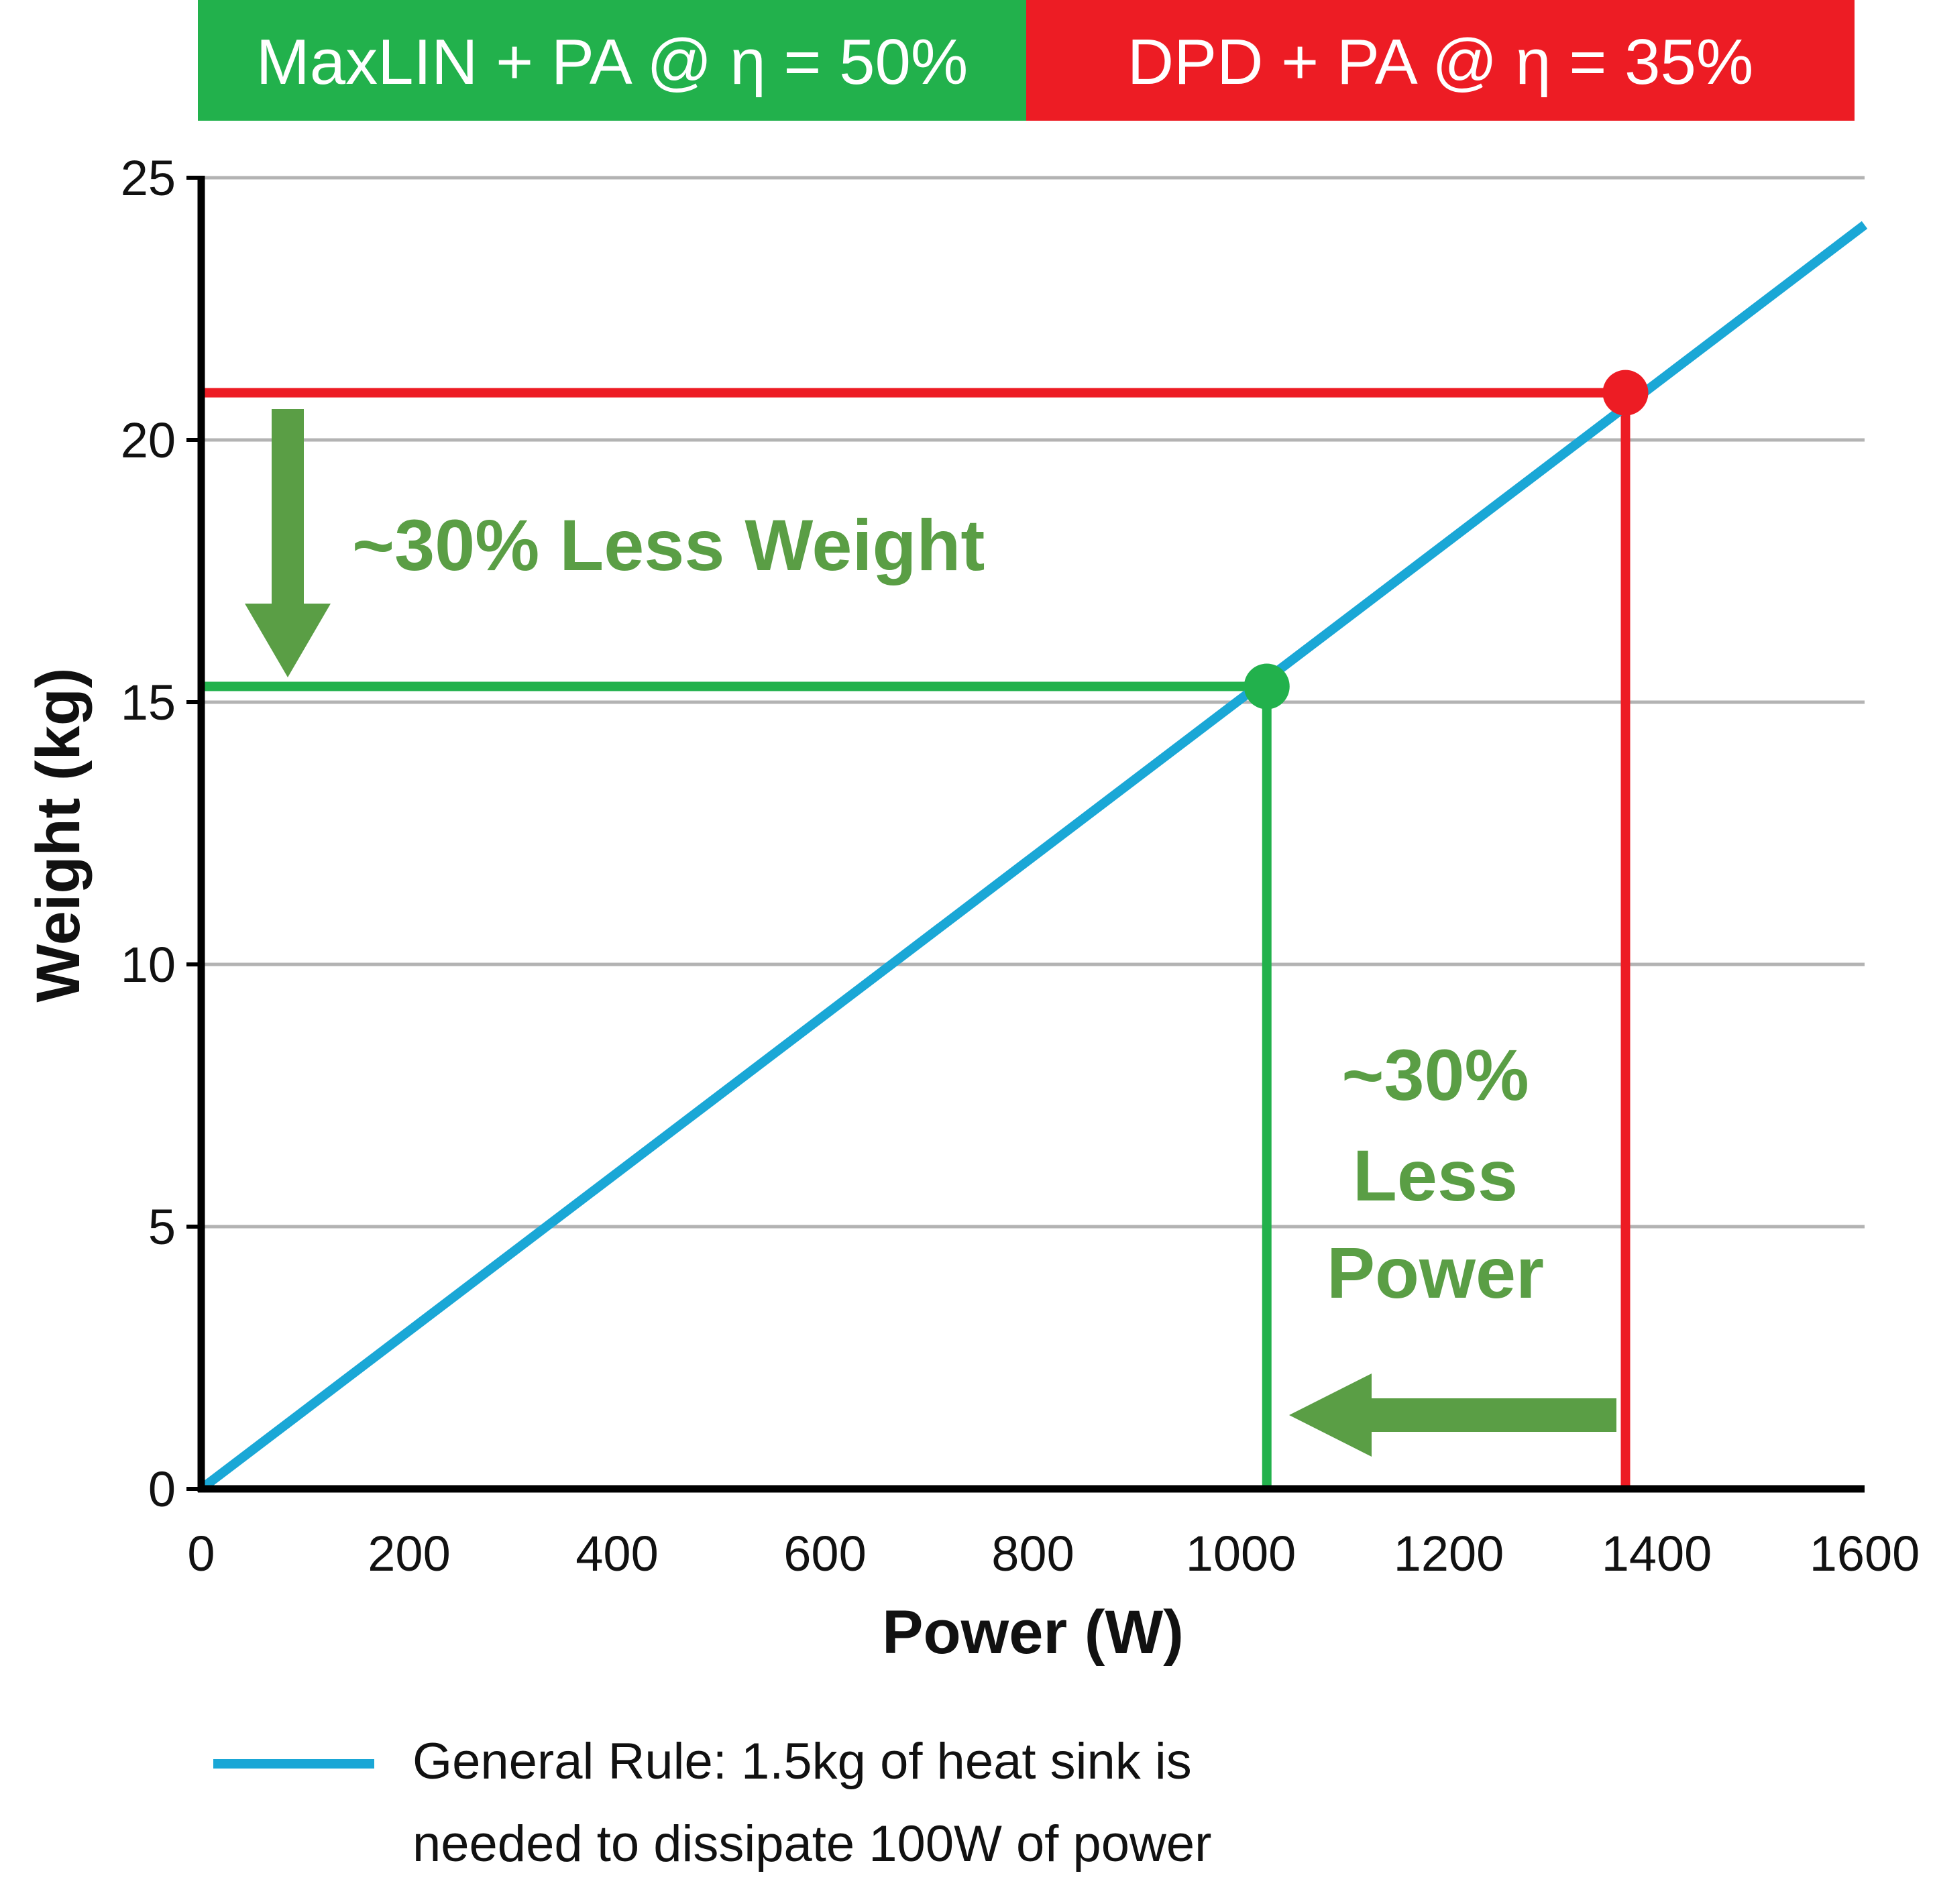 This screenshot has width=1933, height=1904. Describe the element at coordinates (616, 1553) in the screenshot. I see `x-tick-label-400: 400` at that location.